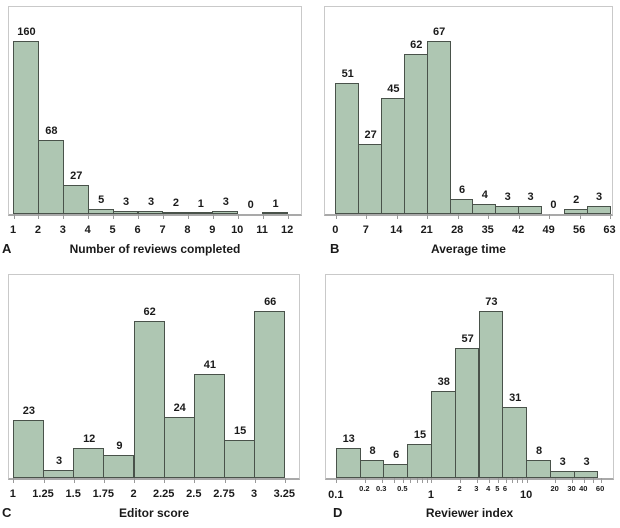 This screenshot has height=528, width=620. What do you see at coordinates (338, 512) in the screenshot?
I see `panel-letter-d: D` at bounding box center [338, 512].